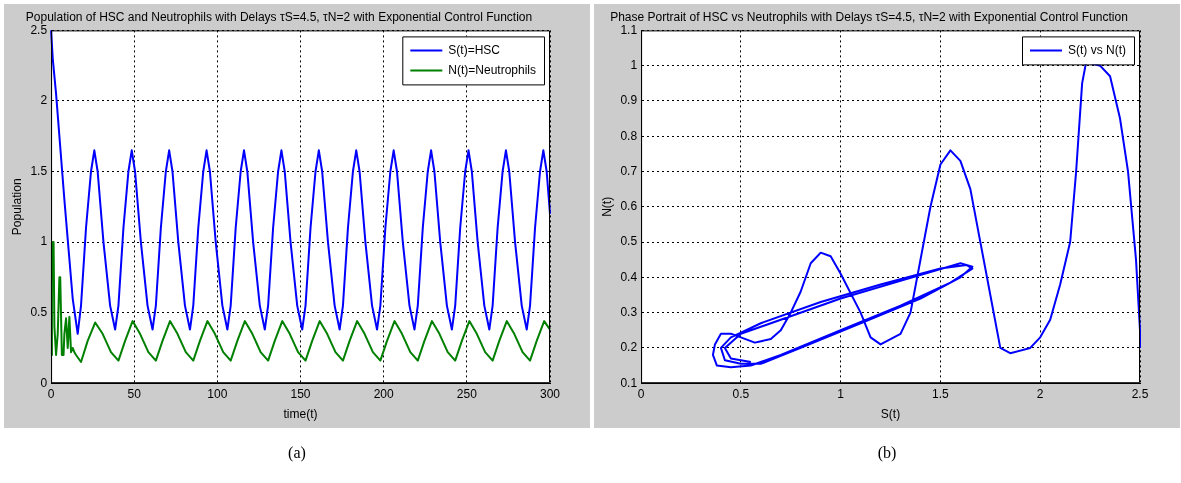  What do you see at coordinates (629, 170) in the screenshot?
I see `y-tick-label: 0.7` at bounding box center [629, 170].